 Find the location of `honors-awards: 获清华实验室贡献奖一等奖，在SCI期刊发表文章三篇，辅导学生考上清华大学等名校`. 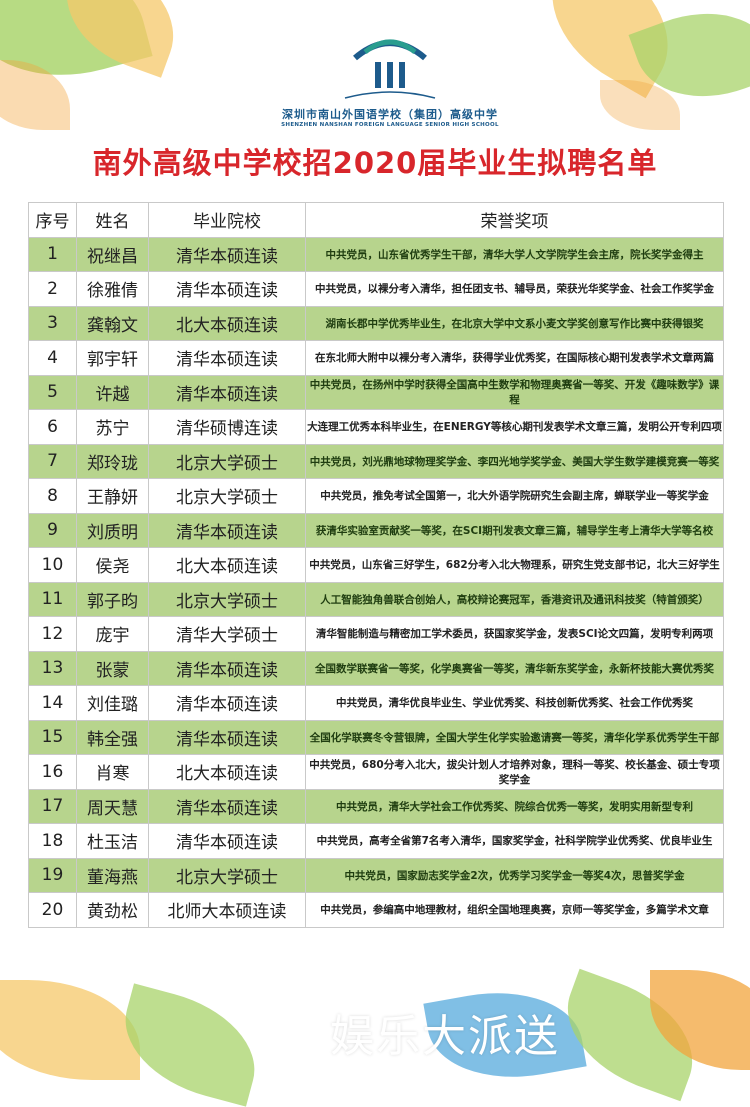

honors-awards: 获清华实验室贡献奖一等奖，在SCI期刊发表文章三篇，辅导学生考上清华大学等名校 is located at coordinates (514, 530).